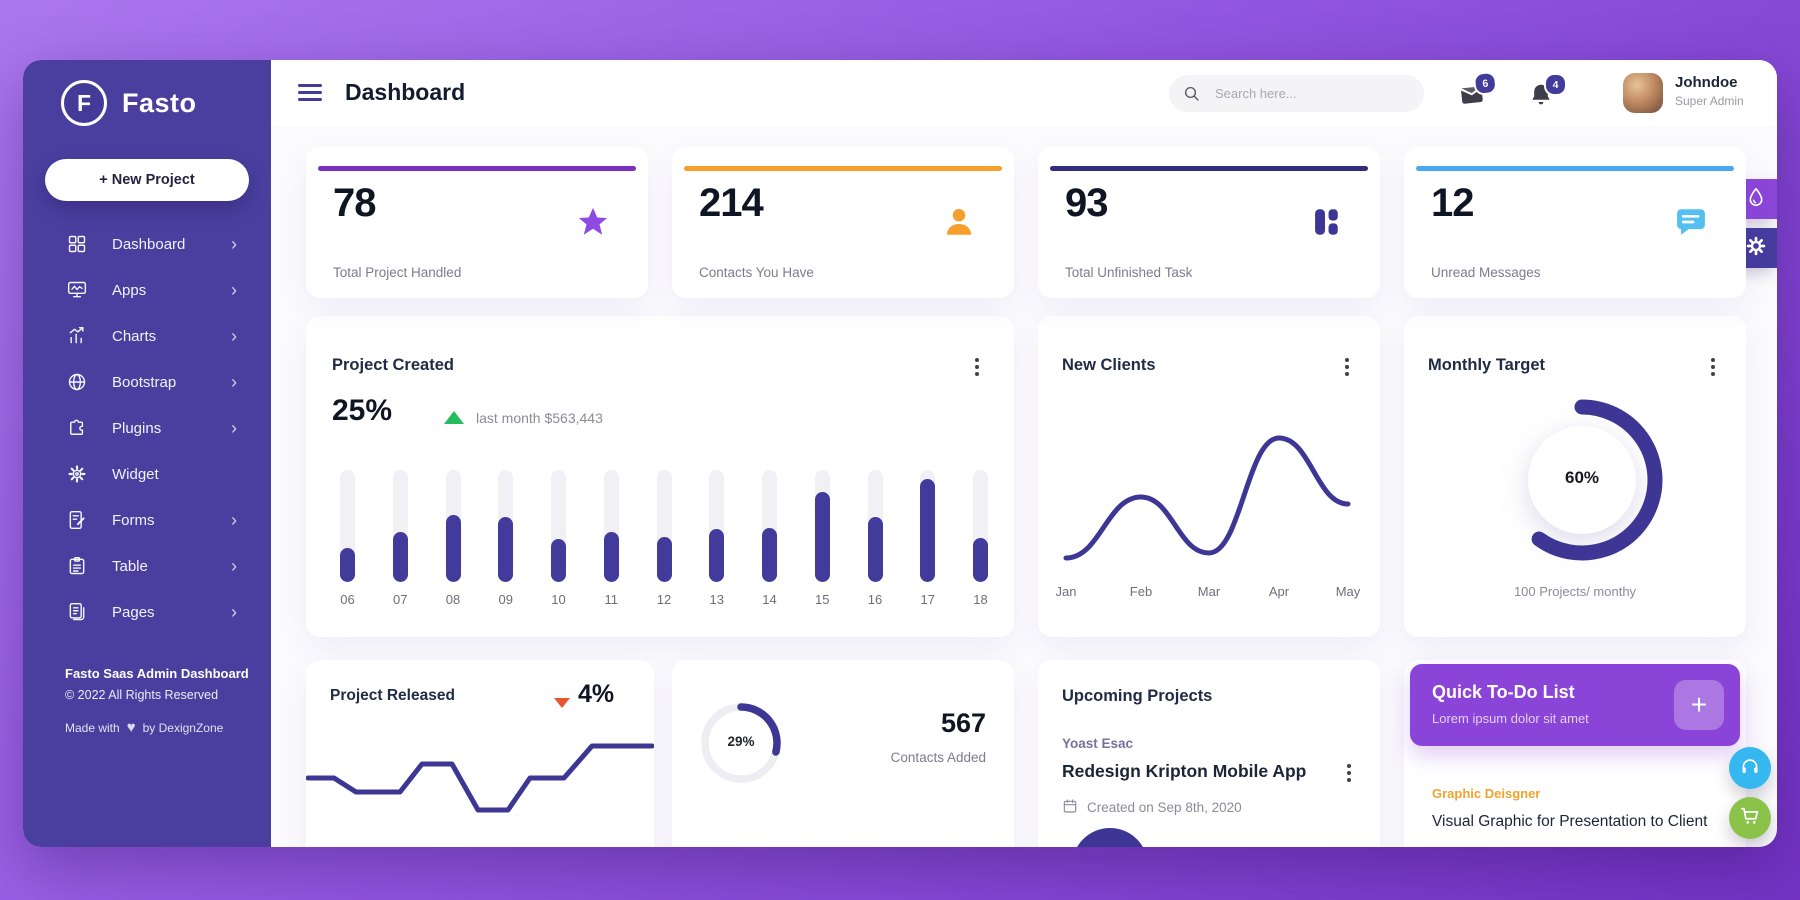 The image size is (1800, 900). I want to click on blocks-icon, so click(1325, 222).